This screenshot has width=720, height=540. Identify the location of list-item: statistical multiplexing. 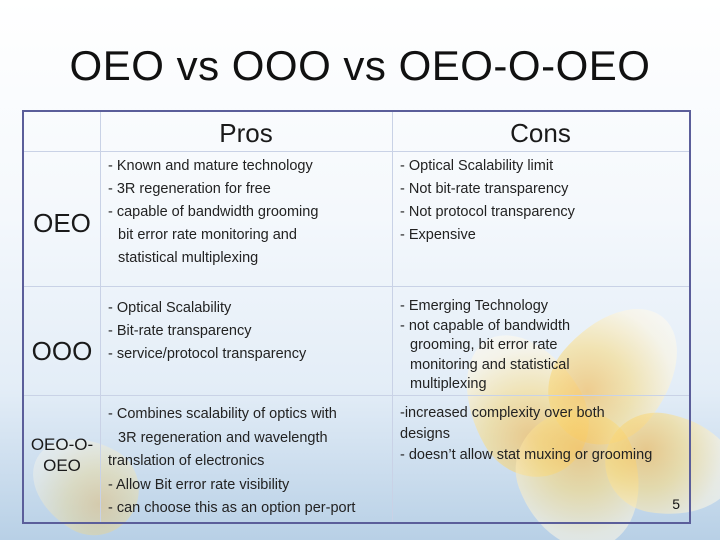
(188, 258).